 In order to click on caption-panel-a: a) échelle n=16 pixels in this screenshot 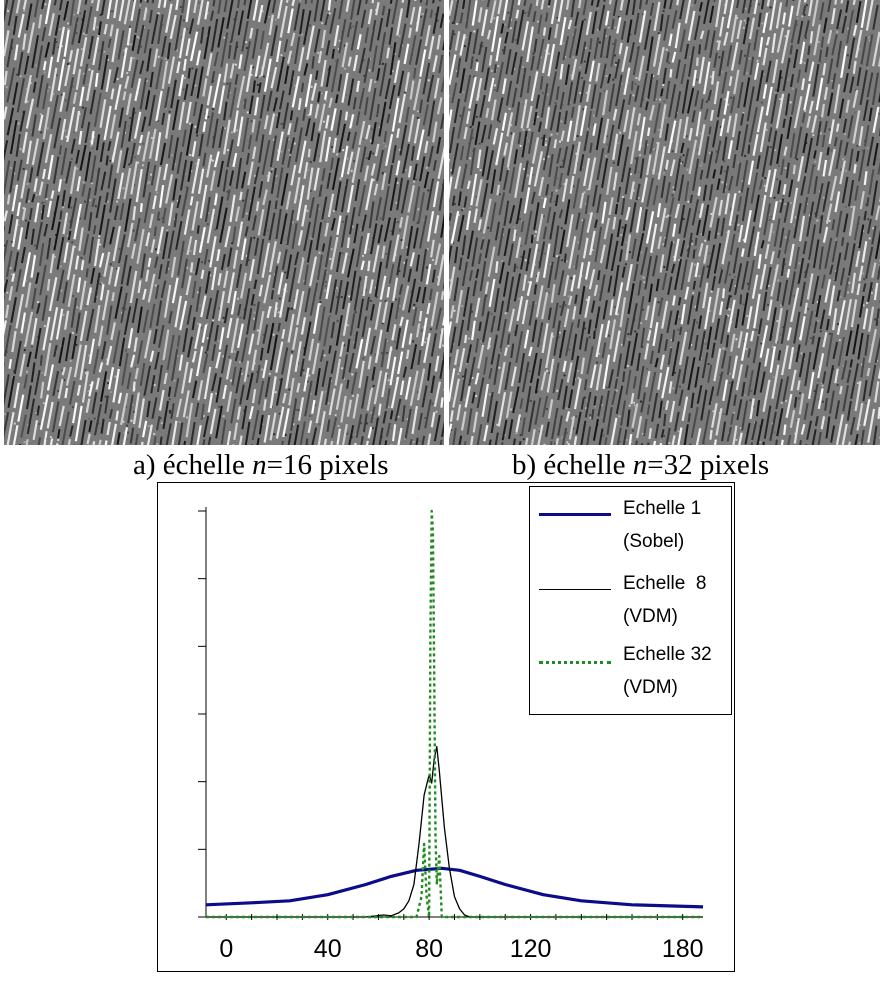, I will do `click(261, 465)`.